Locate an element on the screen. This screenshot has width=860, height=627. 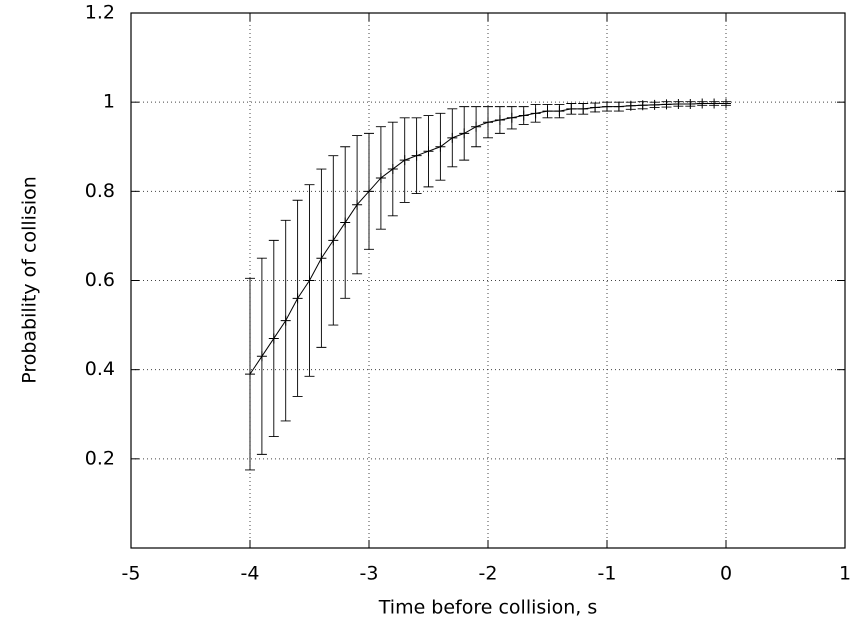
y-axis-label: Probability of collision is located at coordinates (30, 280).